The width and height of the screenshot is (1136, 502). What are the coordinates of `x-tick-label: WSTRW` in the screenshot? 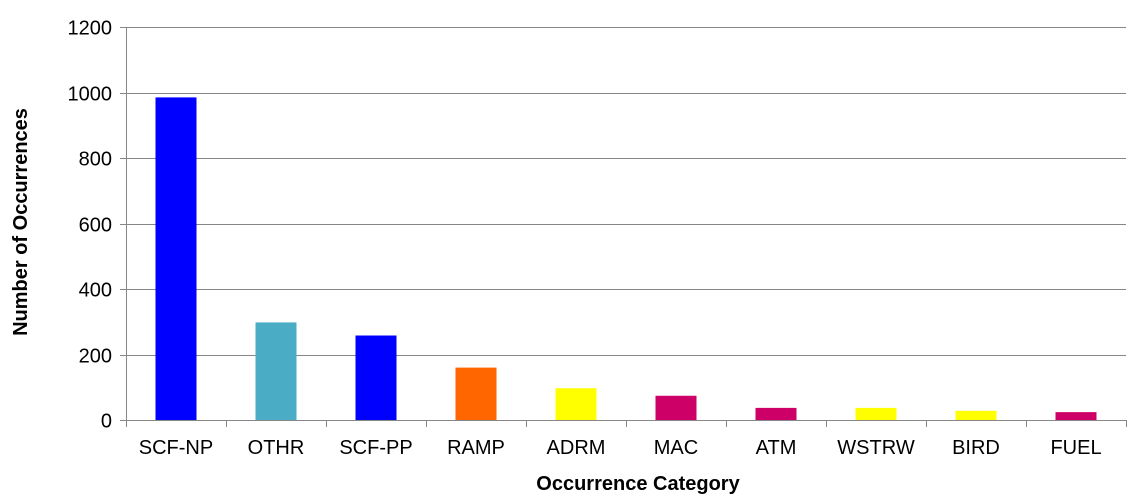 It's located at (876, 448).